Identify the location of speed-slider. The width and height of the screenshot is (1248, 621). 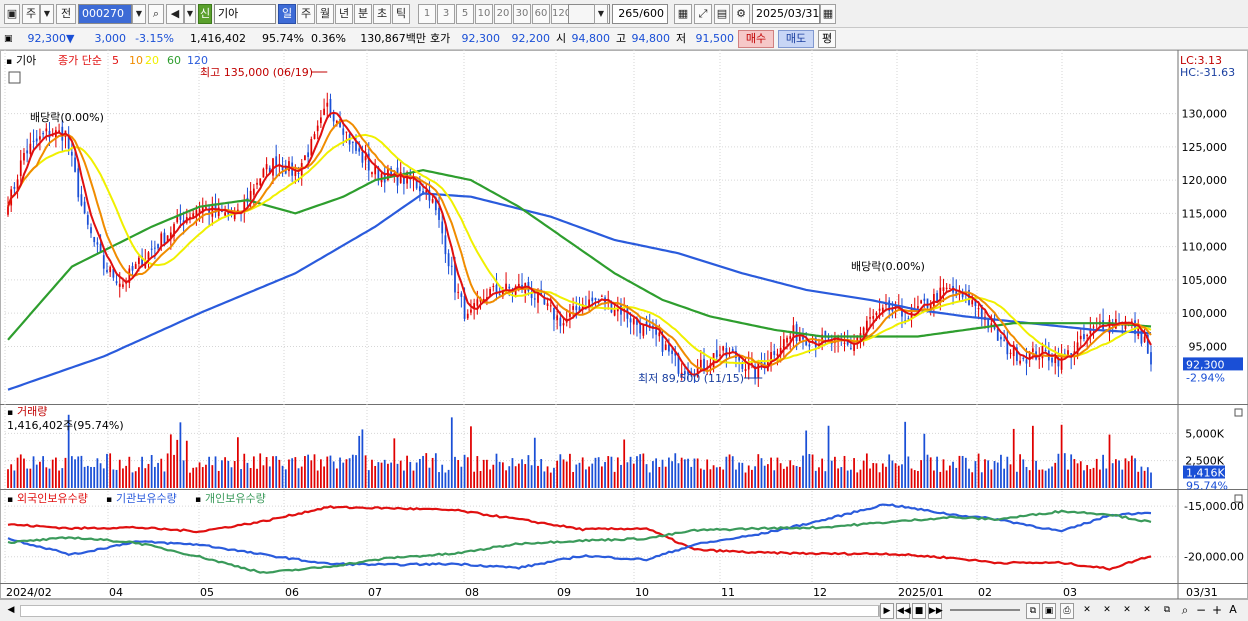
(985, 610).